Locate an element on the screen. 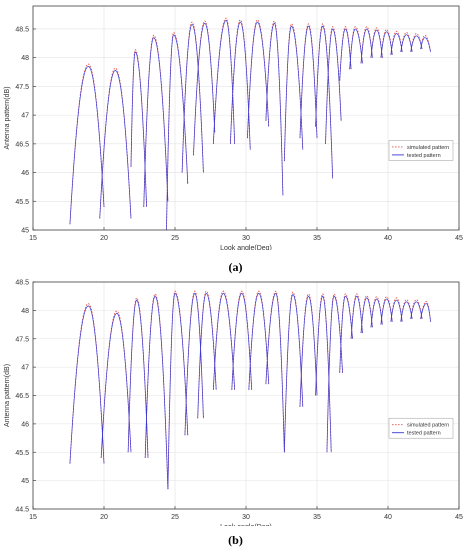 The image size is (471, 550). y-tick-label: 44.5 is located at coordinates (22, 510).